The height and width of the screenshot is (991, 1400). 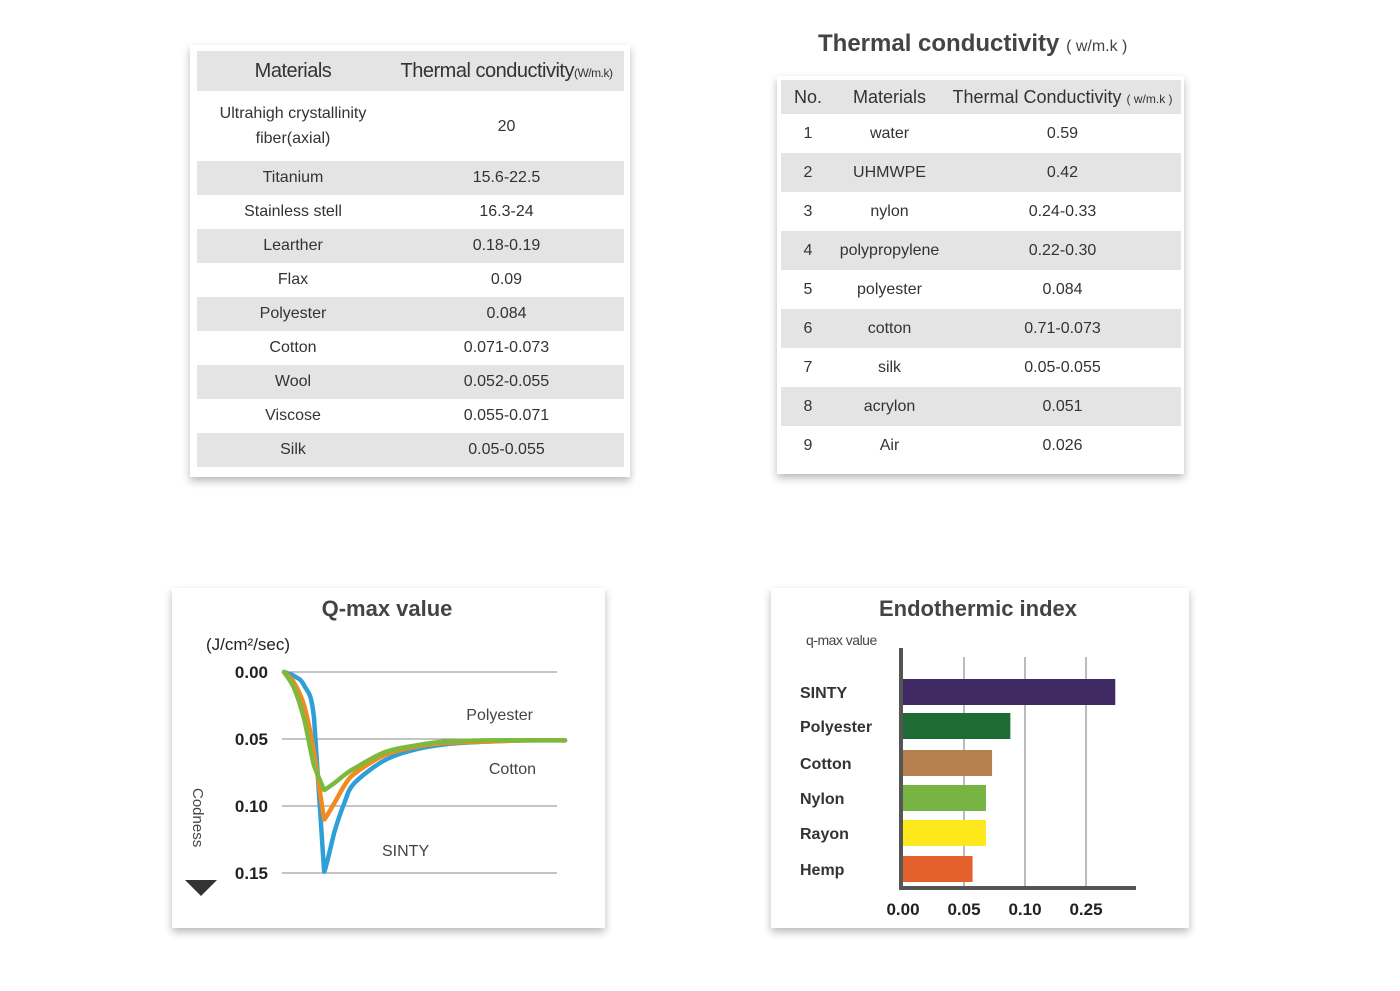 I want to click on cell-value: 20, so click(x=506, y=126).